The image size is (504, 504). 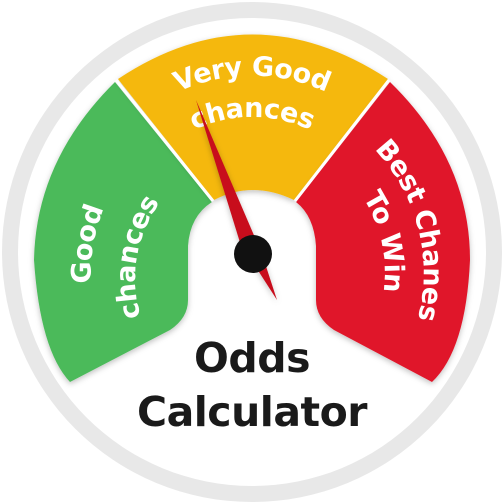 I want to click on title-line1: Odds, so click(x=252, y=358).